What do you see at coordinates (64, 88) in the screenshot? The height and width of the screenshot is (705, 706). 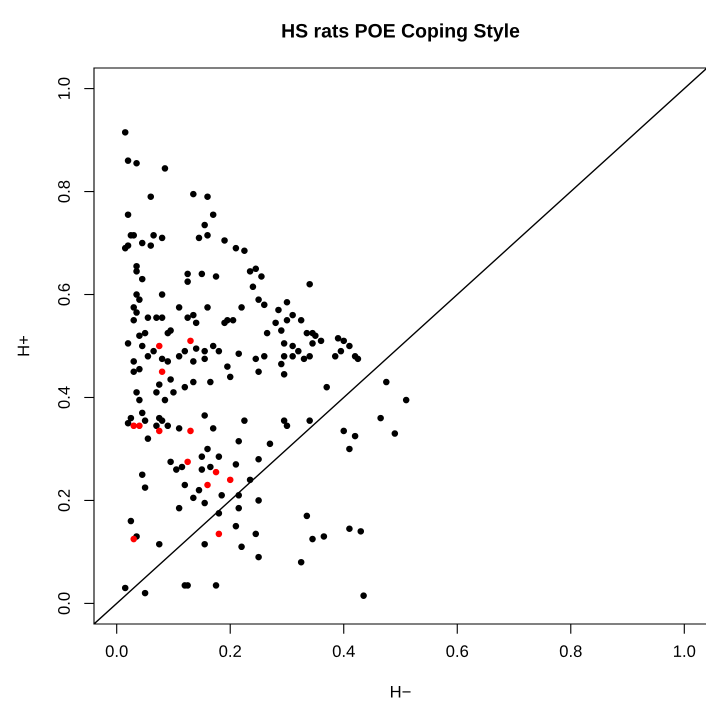 I see `y-tick-label: 1.0` at bounding box center [64, 88].